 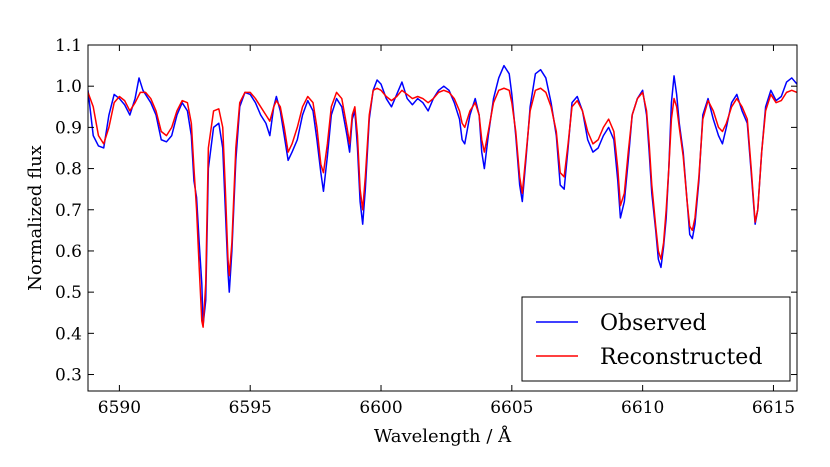 I want to click on y-tick-label: 0.4, so click(x=68, y=334).